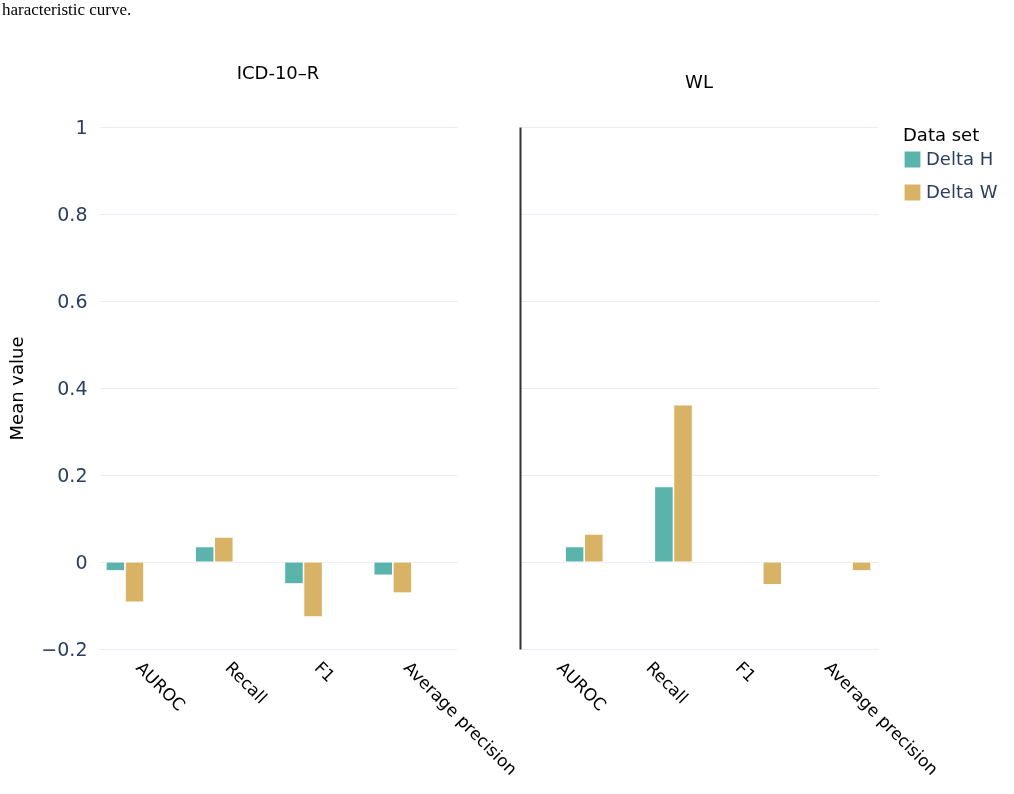 The image size is (1014, 794). What do you see at coordinates (81, 561) in the screenshot?
I see `y-tick-label: 0` at bounding box center [81, 561].